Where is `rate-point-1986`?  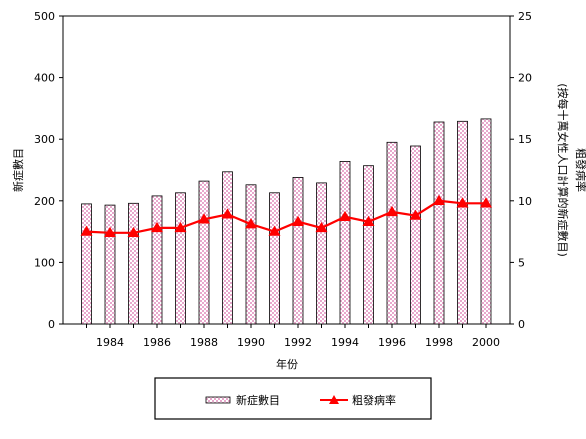 rate-point-1986 is located at coordinates (157, 227).